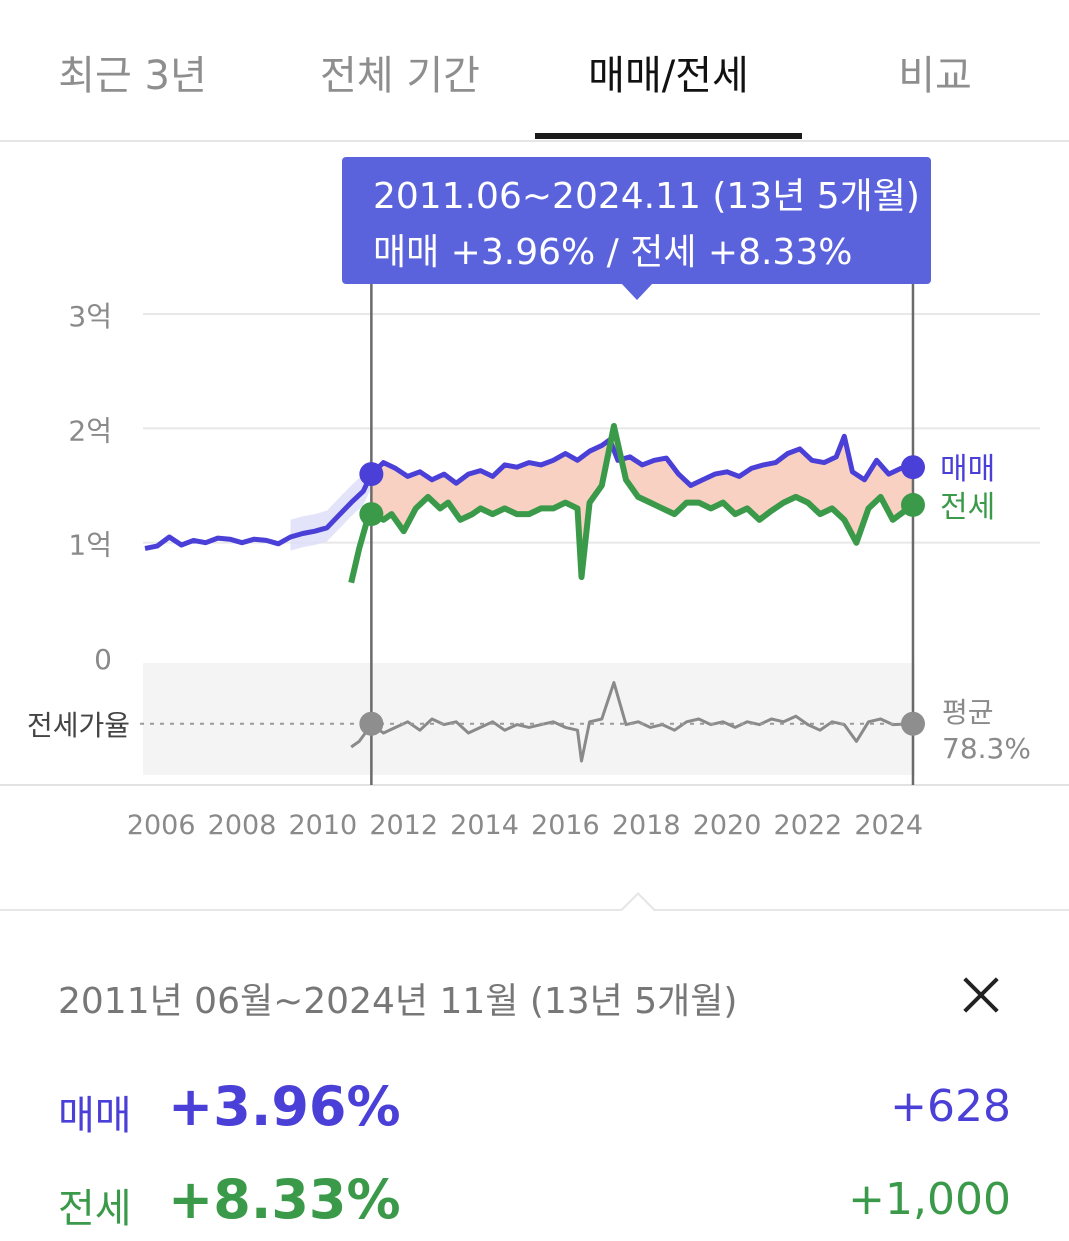 The height and width of the screenshot is (1241, 1069). I want to click on summary-row-jeonse: 전세 +8.33% +1,000, so click(534, 1203).